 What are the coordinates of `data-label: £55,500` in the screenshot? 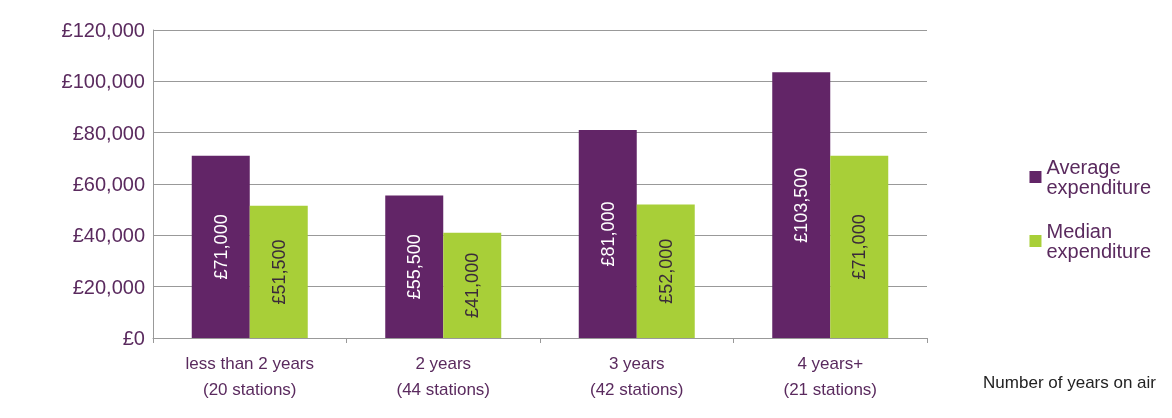 It's located at (414, 267).